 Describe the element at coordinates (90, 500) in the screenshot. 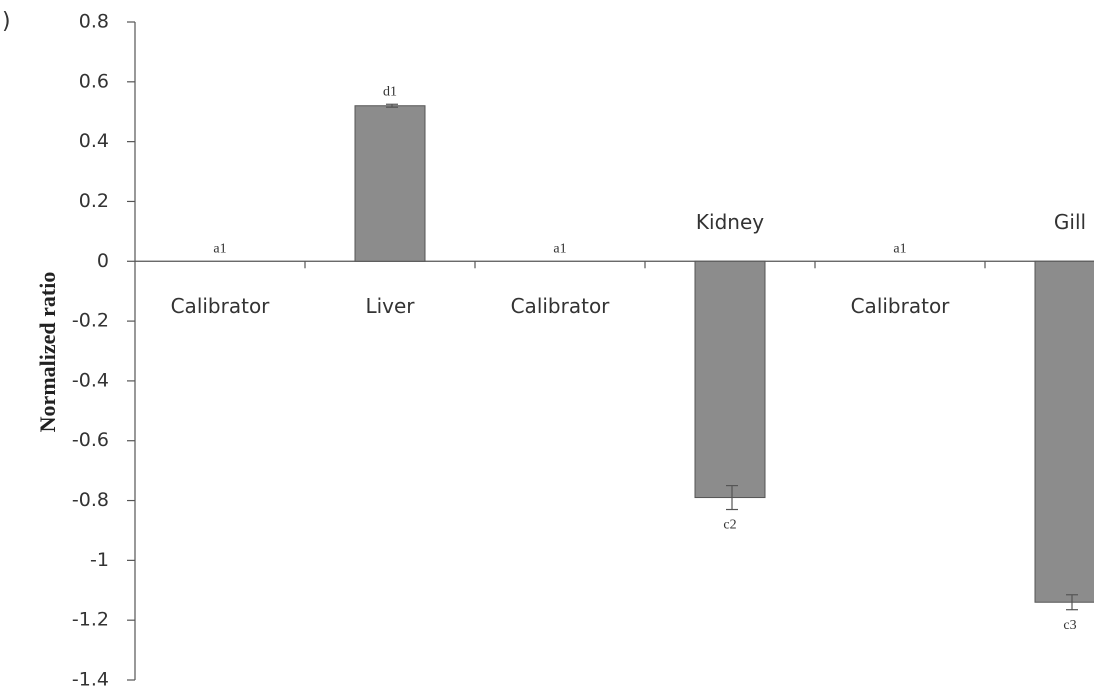

I see `y-tick-label: -0.8` at that location.